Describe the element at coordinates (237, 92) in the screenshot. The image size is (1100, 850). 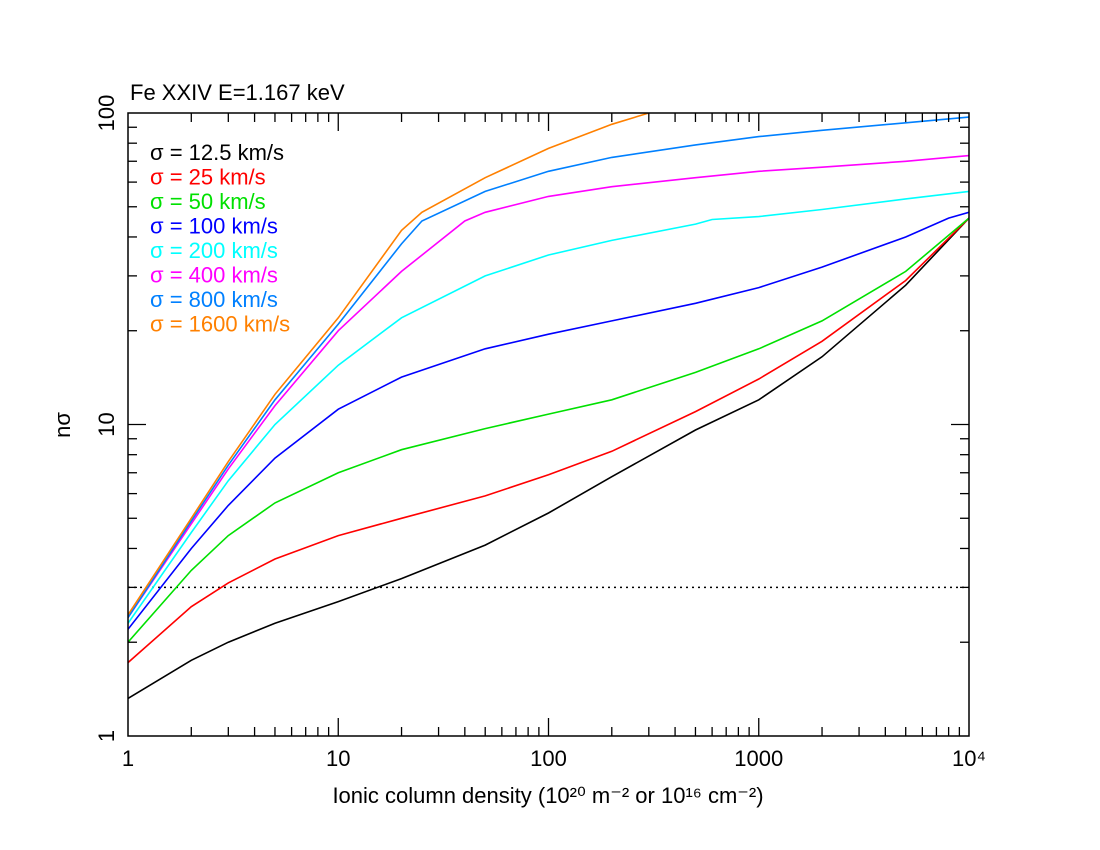
I see `chart-title: Fe XXIV E=1.167 keV` at that location.